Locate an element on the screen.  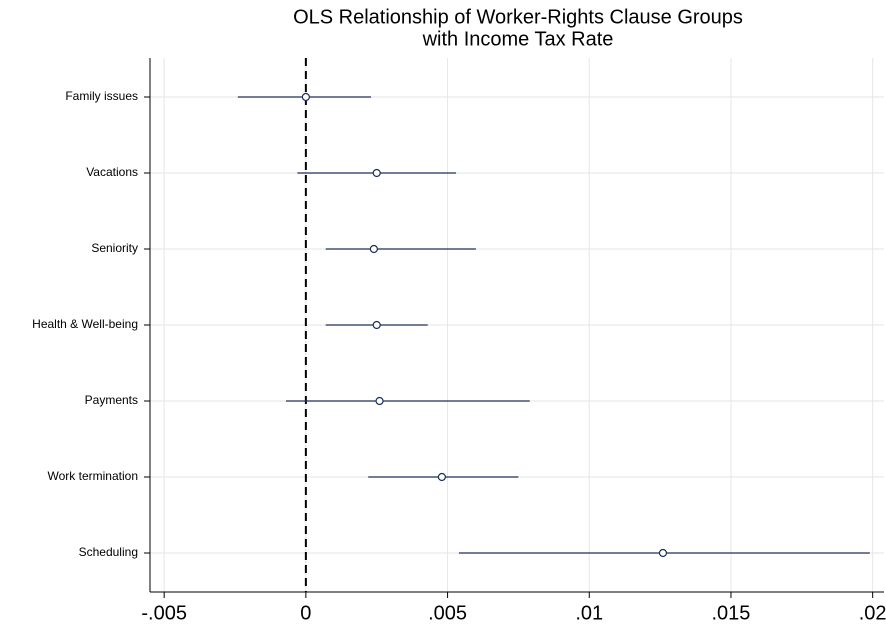
x-tick-label: .02 is located at coordinates (872, 613).